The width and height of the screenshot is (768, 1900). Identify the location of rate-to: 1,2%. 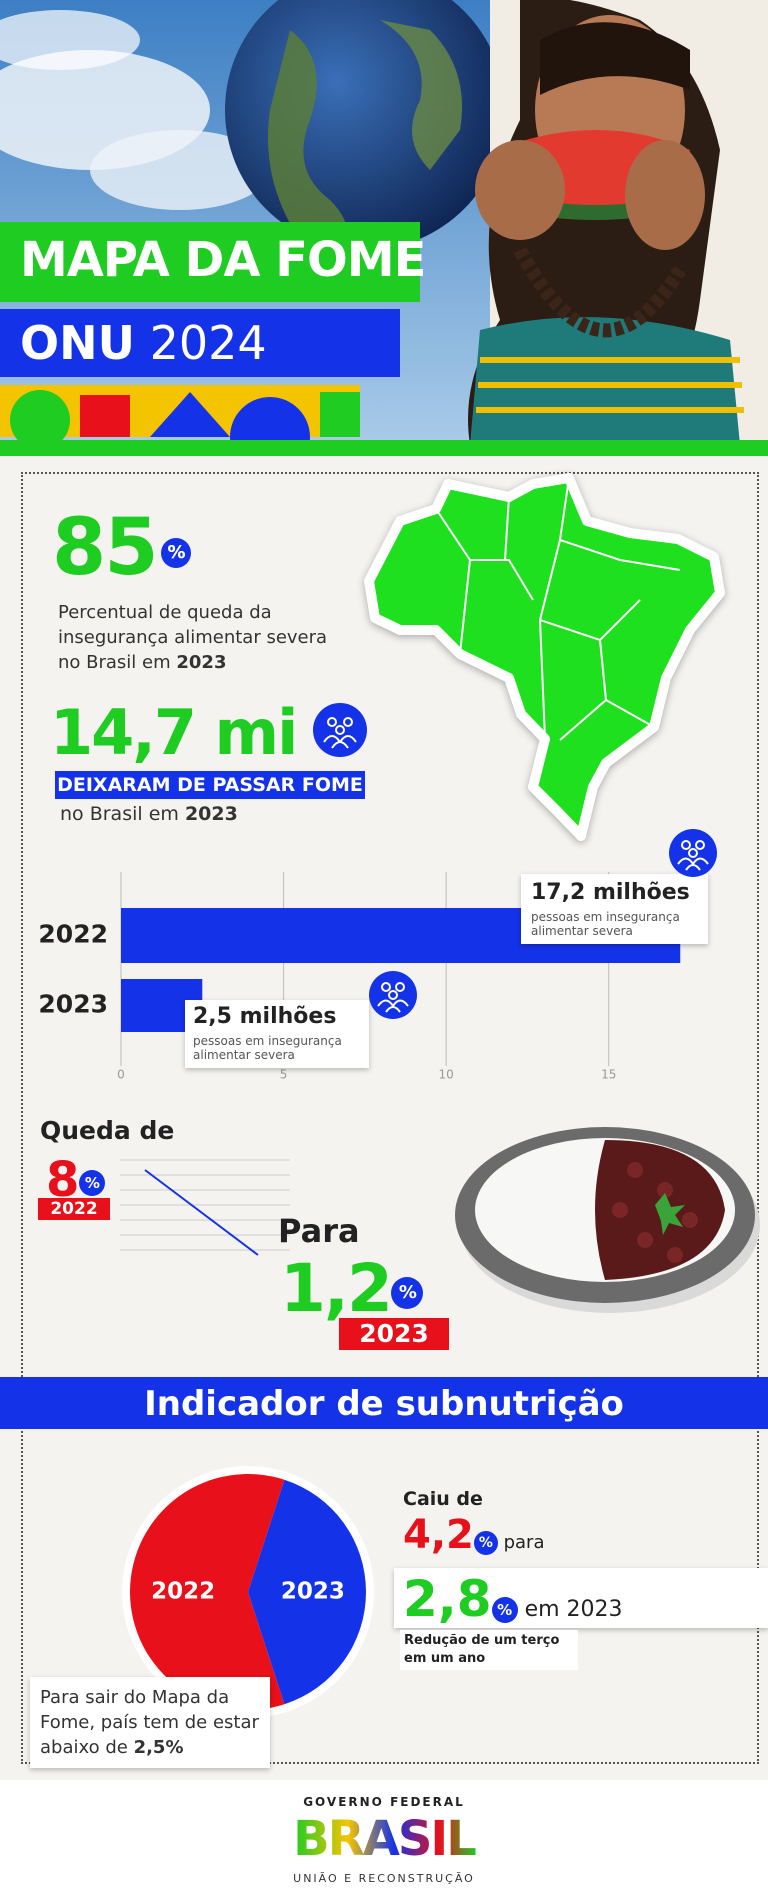
(351, 1288).